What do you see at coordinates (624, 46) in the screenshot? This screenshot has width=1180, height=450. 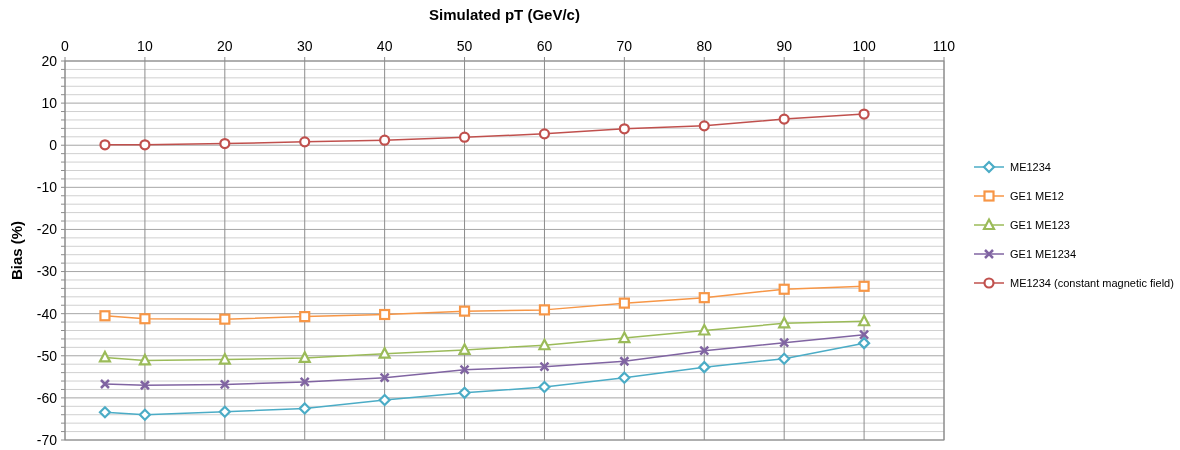 I see `x-tick-label: 70` at bounding box center [624, 46].